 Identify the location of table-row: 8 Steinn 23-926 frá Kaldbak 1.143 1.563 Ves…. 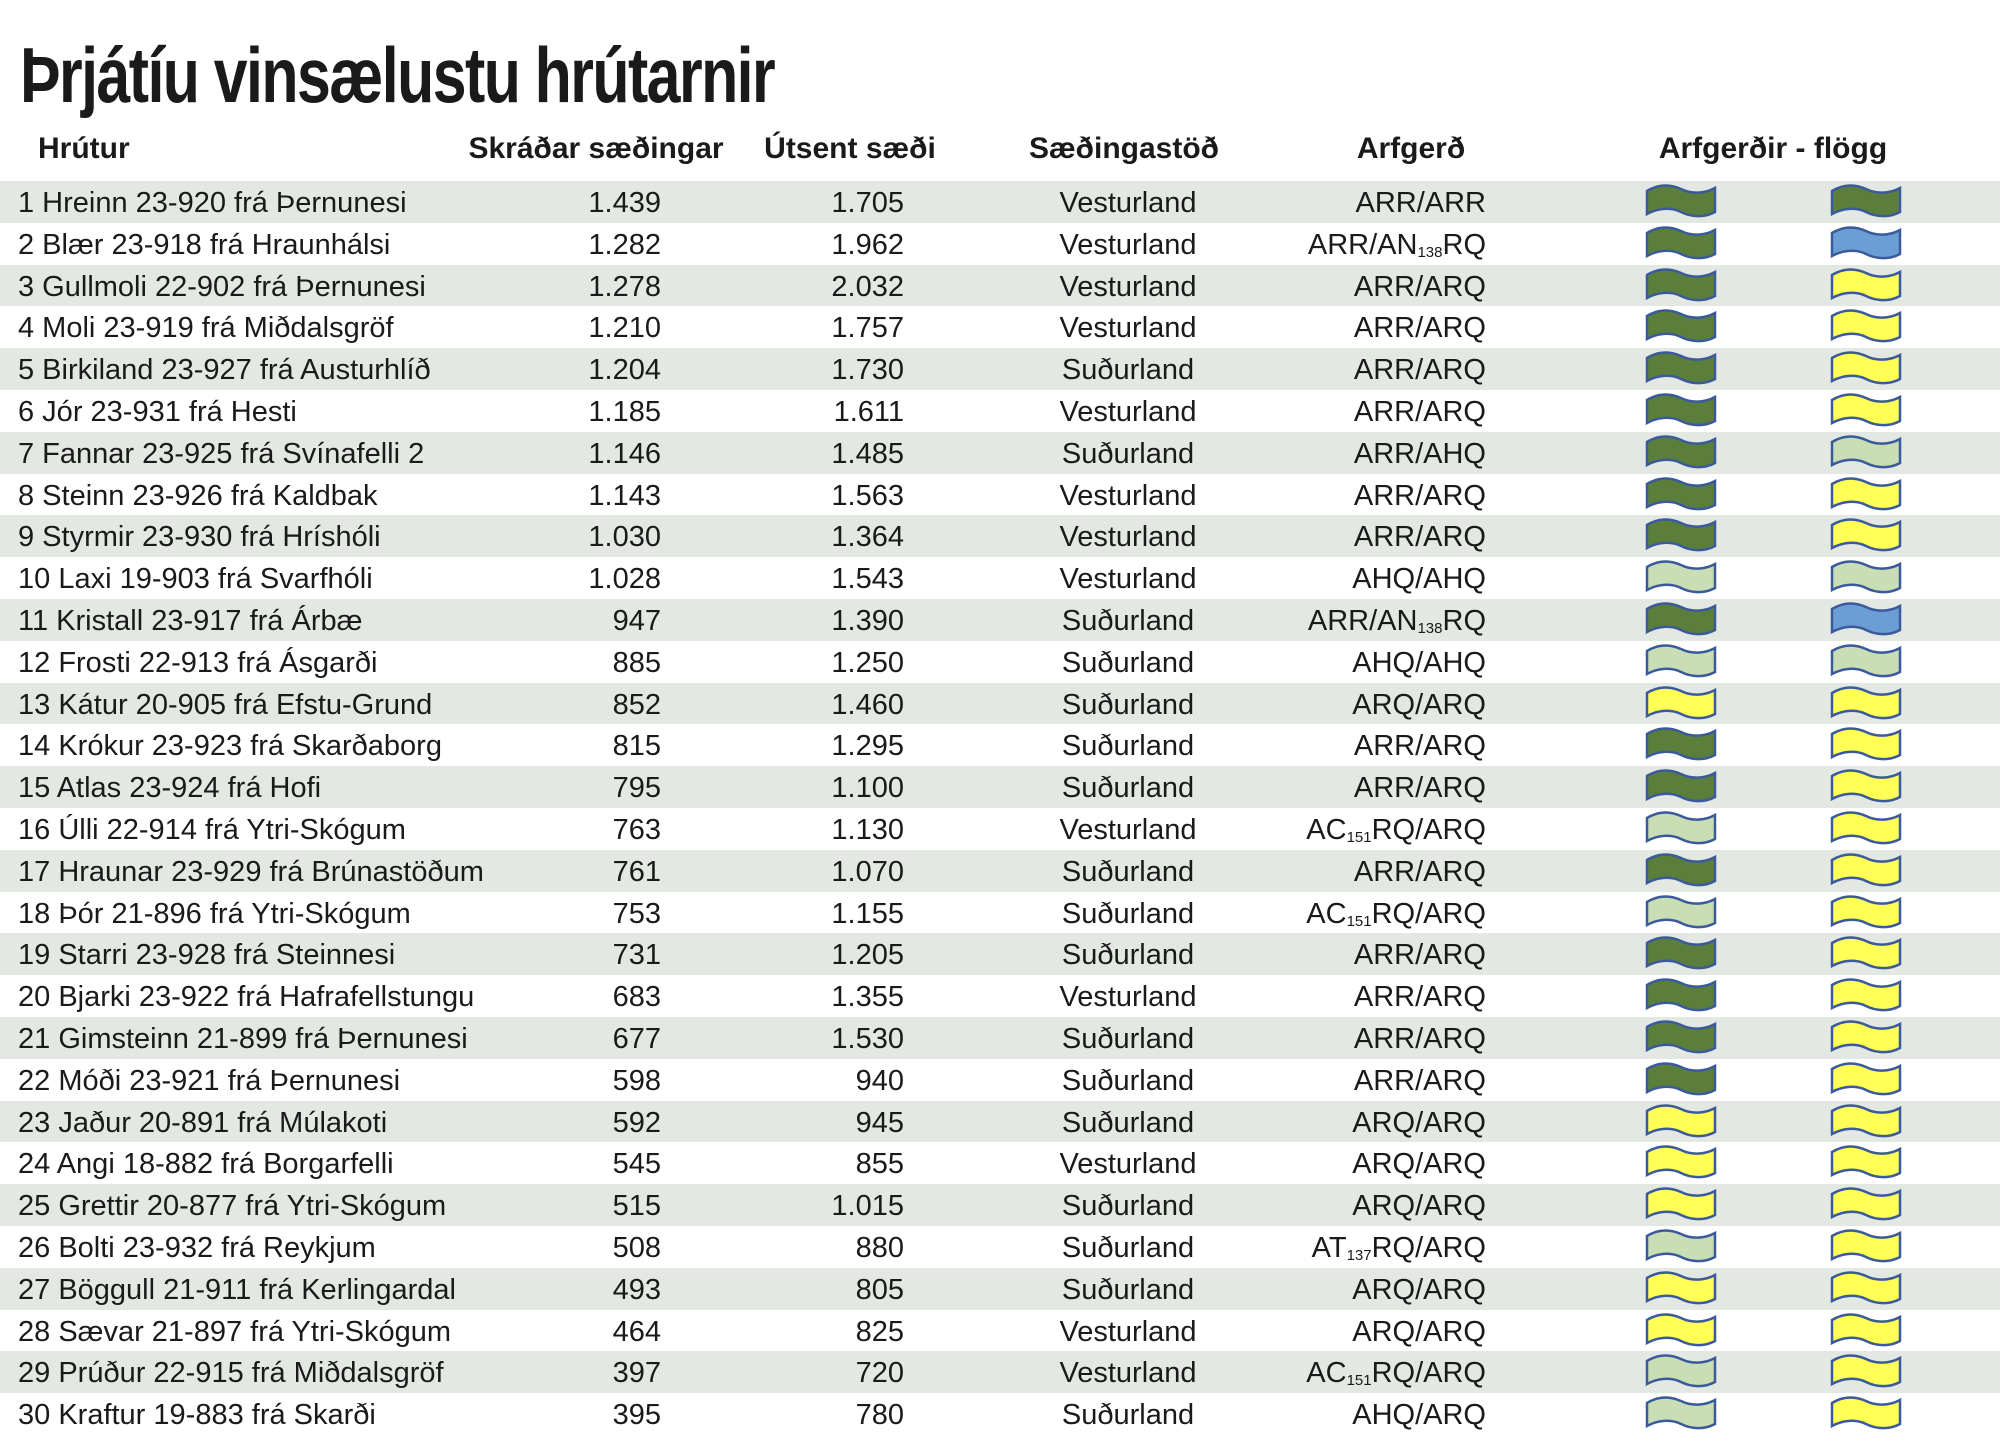
(1000, 495).